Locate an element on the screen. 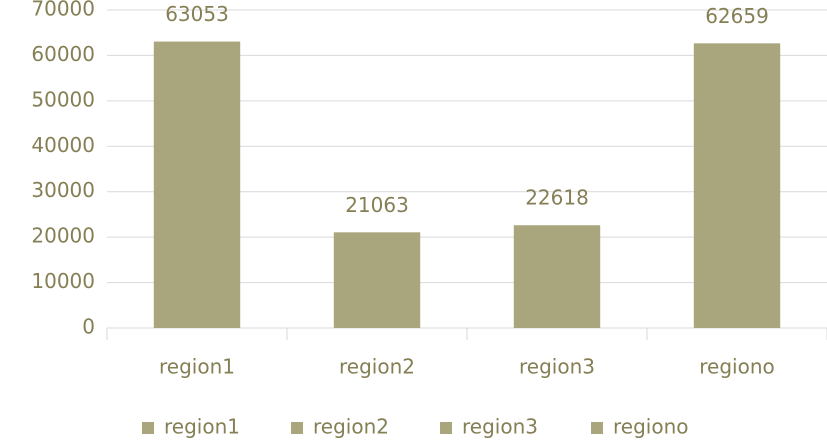  y-tick-label: 60000 is located at coordinates (63, 54).